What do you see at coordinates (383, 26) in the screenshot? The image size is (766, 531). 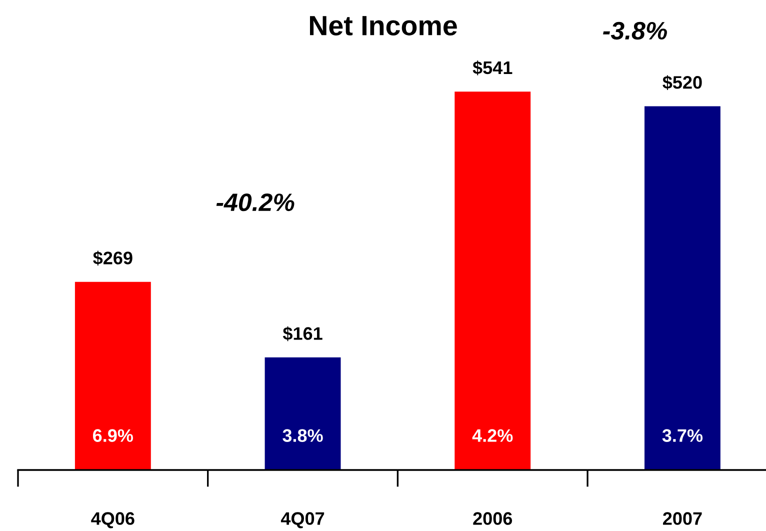 I see `chart-title: Net Income` at bounding box center [383, 26].